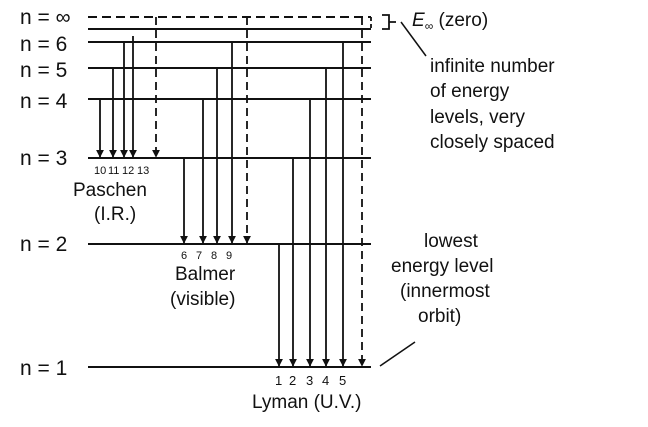  I want to click on level-label-2: n = 2, so click(43, 244).